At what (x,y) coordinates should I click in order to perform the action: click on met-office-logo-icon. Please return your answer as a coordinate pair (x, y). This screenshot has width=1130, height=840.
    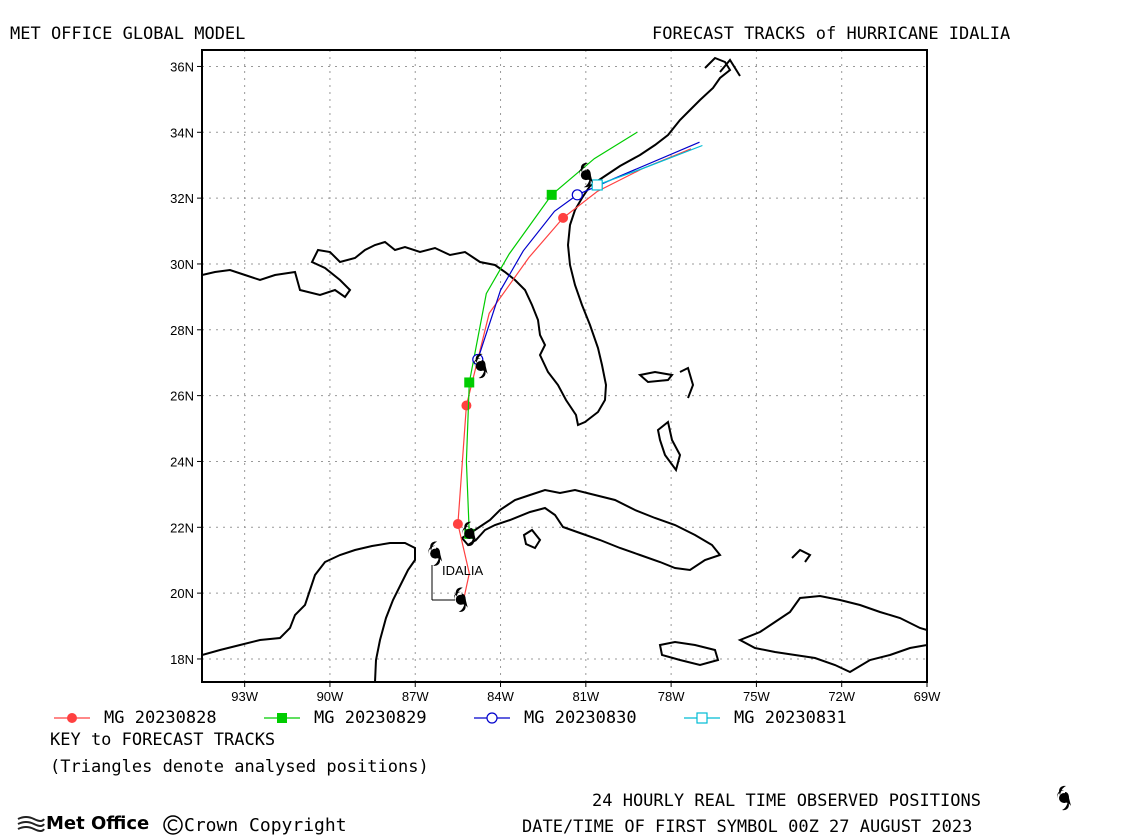
    Looking at the image, I should click on (31, 823).